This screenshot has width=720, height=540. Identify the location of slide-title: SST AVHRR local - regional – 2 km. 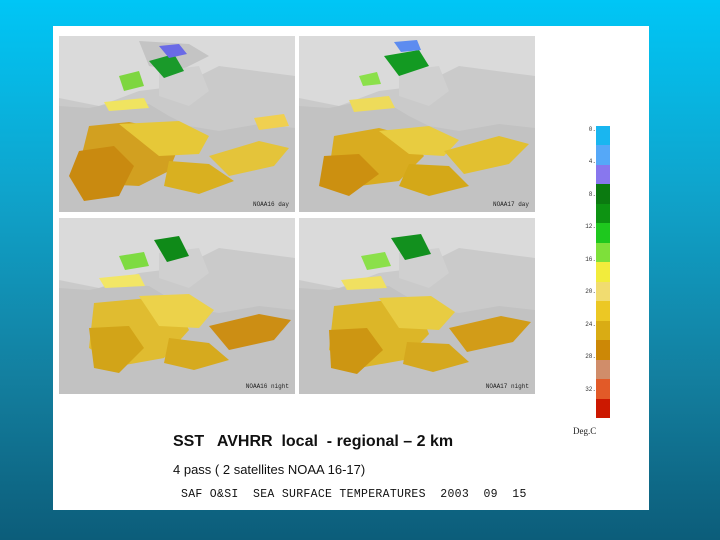
(313, 441).